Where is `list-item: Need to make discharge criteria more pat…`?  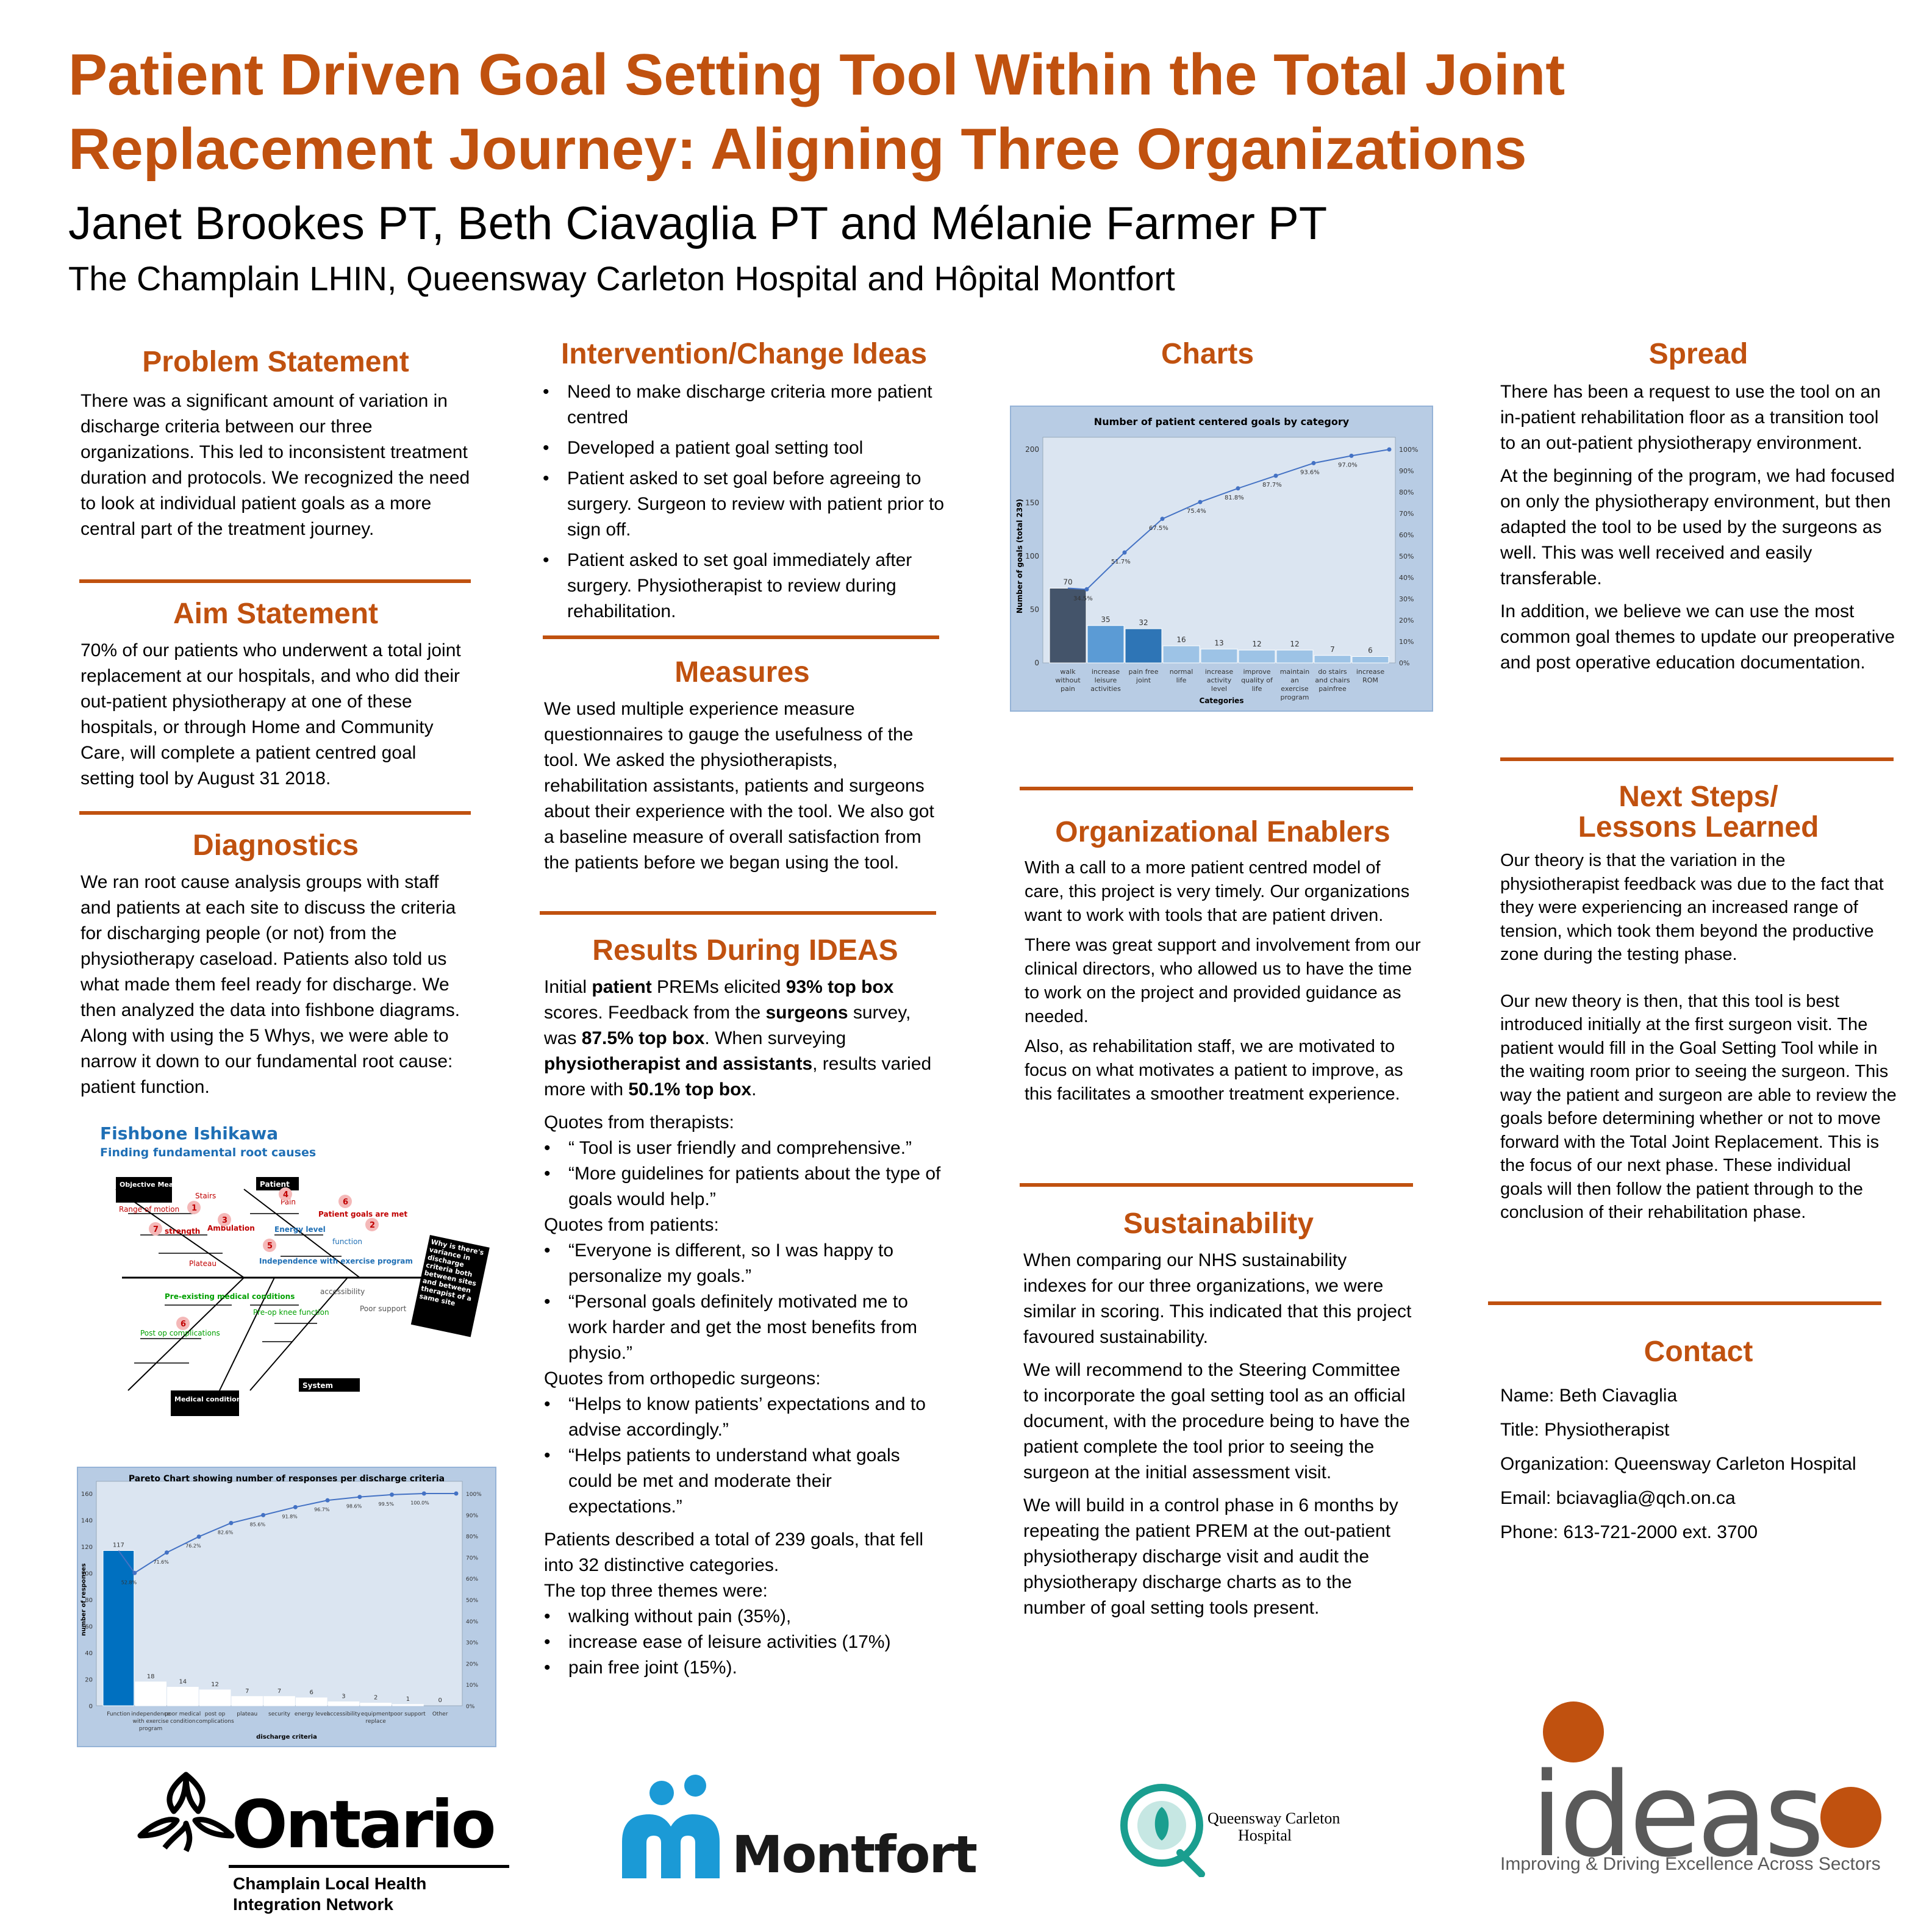 list-item: Need to make discharge criteria more pat… is located at coordinates (744, 405).